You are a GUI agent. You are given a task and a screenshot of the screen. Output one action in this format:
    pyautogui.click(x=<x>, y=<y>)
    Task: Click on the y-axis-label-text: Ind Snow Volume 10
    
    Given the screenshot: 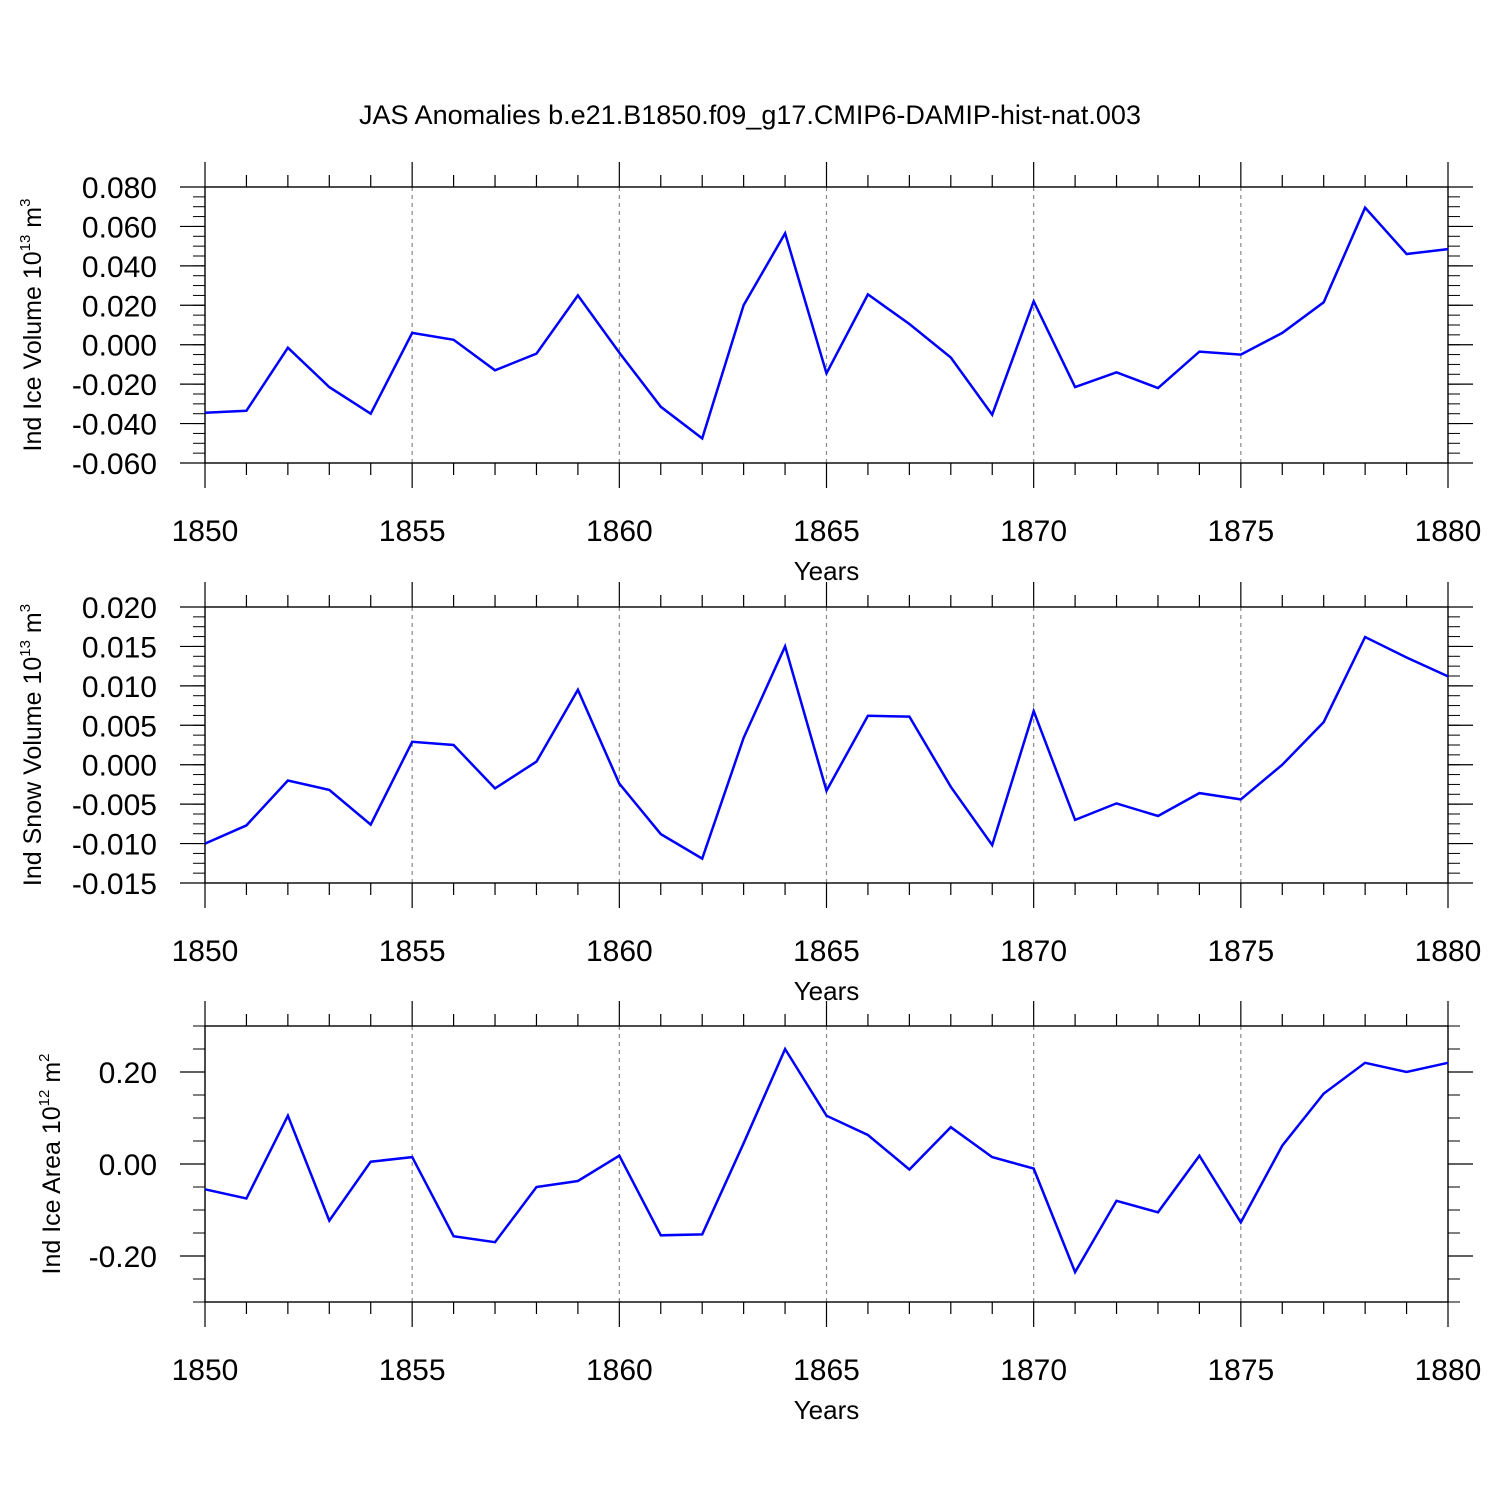 What is the action you would take?
    pyautogui.click(x=33, y=771)
    